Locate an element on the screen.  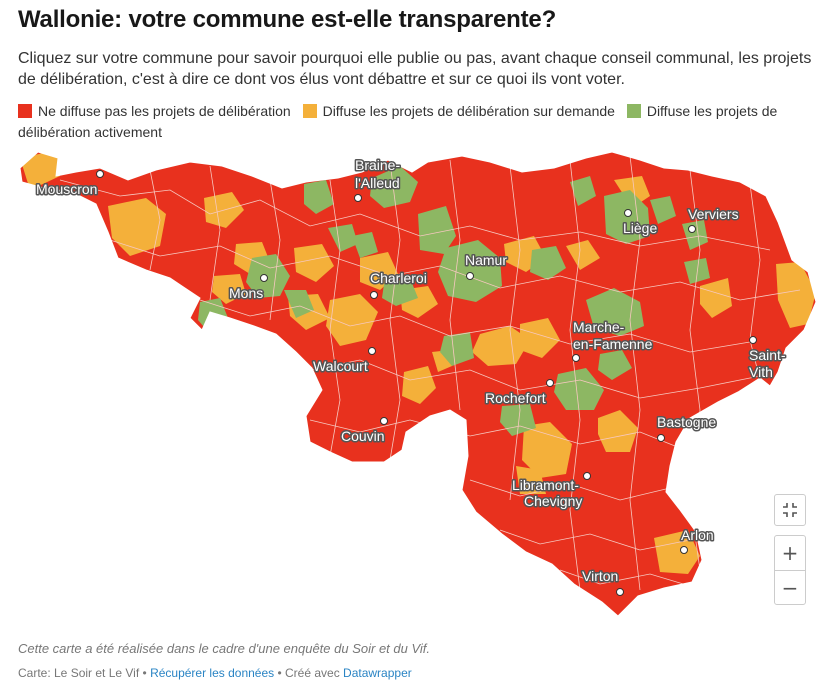
zoom-out-button: − is located at coordinates (790, 588).